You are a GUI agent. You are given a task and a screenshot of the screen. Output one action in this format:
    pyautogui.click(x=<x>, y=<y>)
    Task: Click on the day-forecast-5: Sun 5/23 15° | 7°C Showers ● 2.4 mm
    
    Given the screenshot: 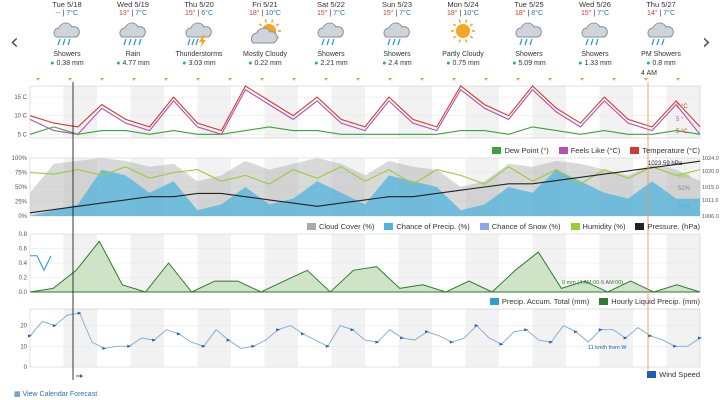 What is the action you would take?
    pyautogui.click(x=397, y=34)
    